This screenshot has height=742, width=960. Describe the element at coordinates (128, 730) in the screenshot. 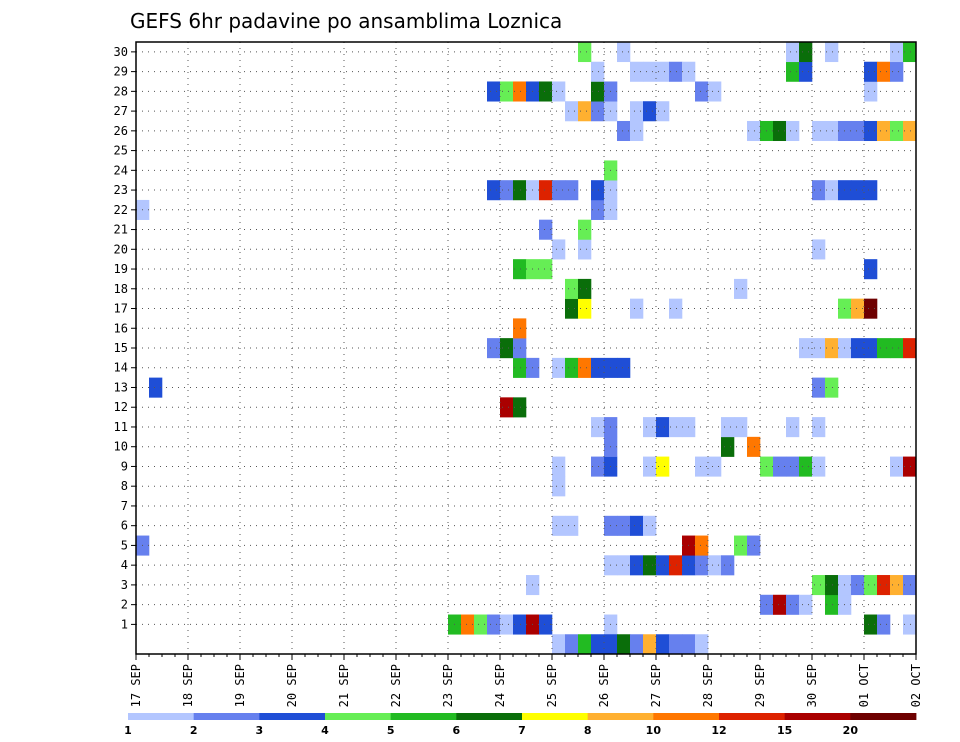

I see `colorbar-tick-label: 1` at that location.